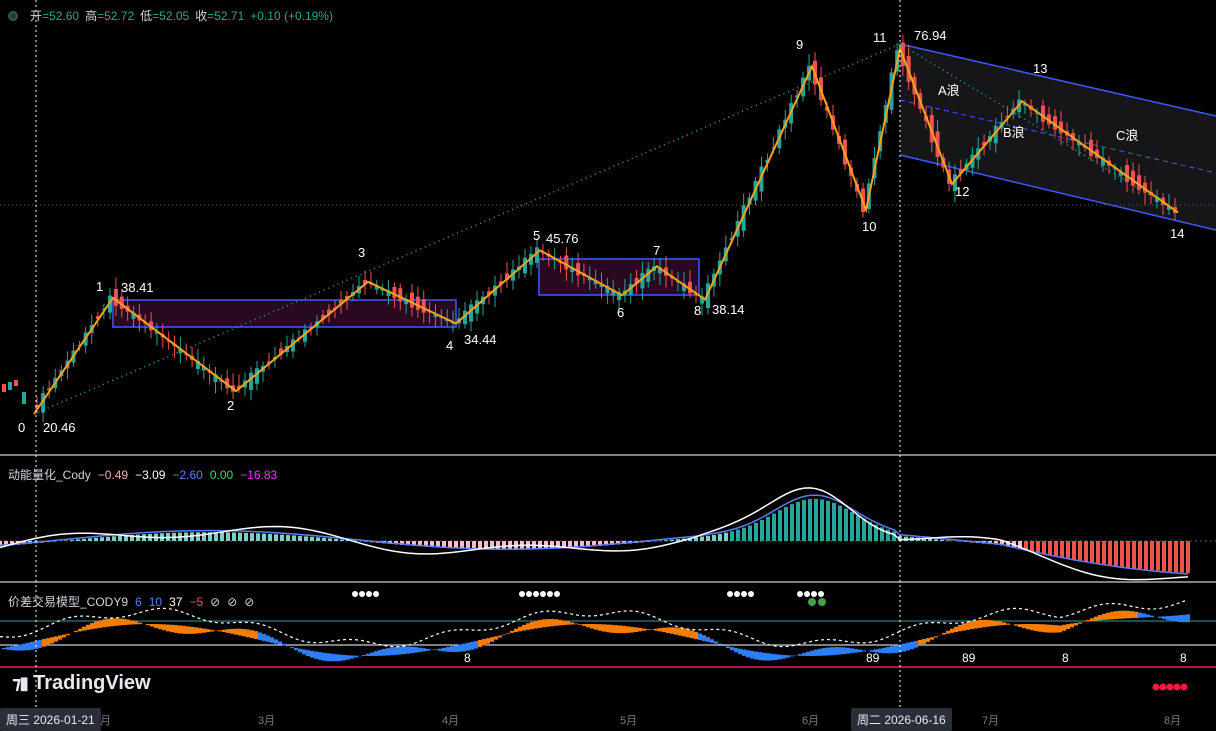 This screenshot has height=731, width=1216. Describe the element at coordinates (146, 16) in the screenshot. I see `low-label: 低` at that location.